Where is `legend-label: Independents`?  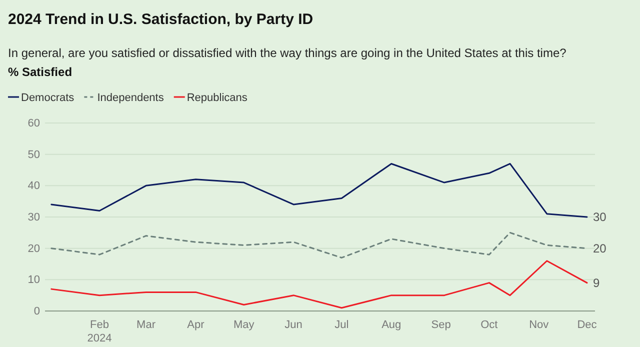
legend-label: Independents is located at coordinates (130, 98).